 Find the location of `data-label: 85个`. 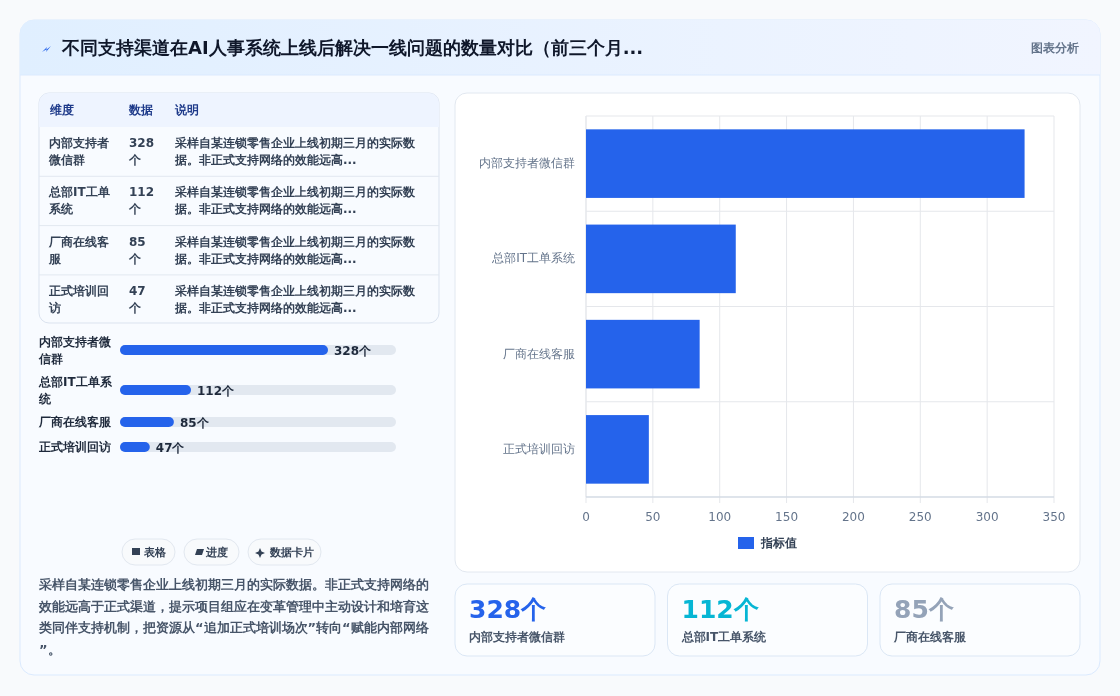

data-label: 85个 is located at coordinates (194, 422).